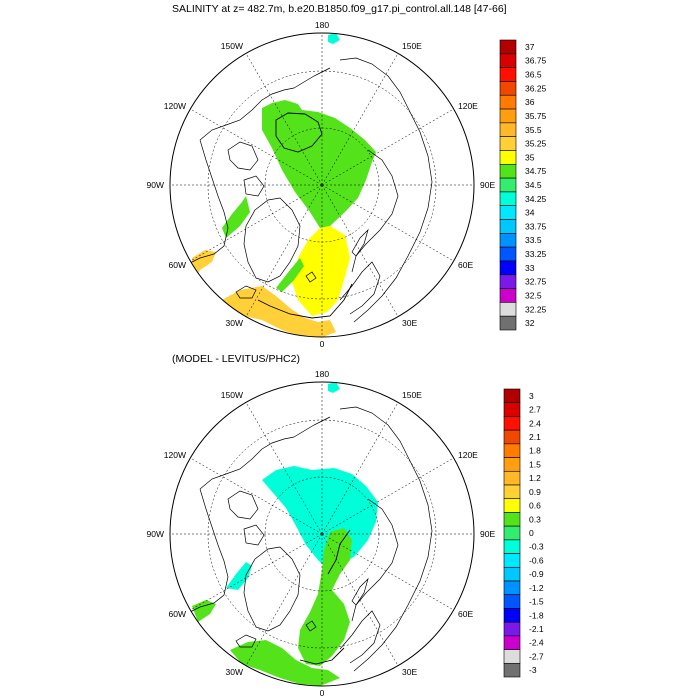 This screenshot has height=700, width=700. What do you see at coordinates (533, 75) in the screenshot?
I see `colorbar-label: 36.5` at bounding box center [533, 75].